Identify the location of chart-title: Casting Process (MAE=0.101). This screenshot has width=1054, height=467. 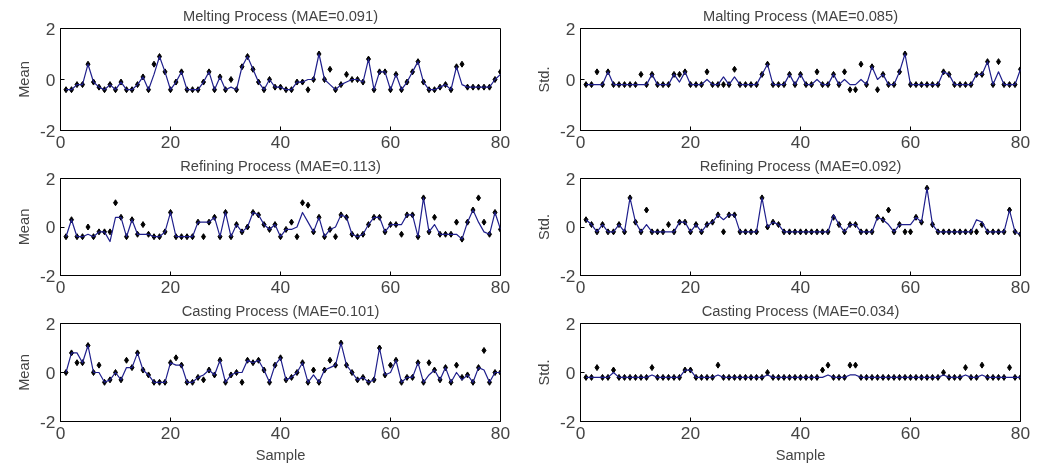
(280, 310).